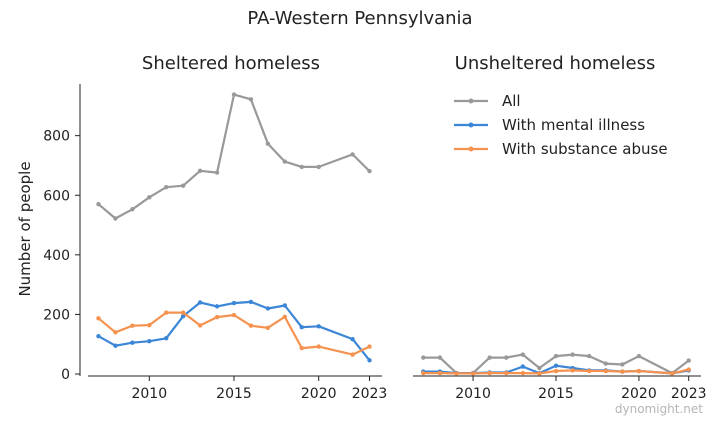 The height and width of the screenshot is (424, 720). I want to click on legend-label: With substance abuse, so click(585, 149).